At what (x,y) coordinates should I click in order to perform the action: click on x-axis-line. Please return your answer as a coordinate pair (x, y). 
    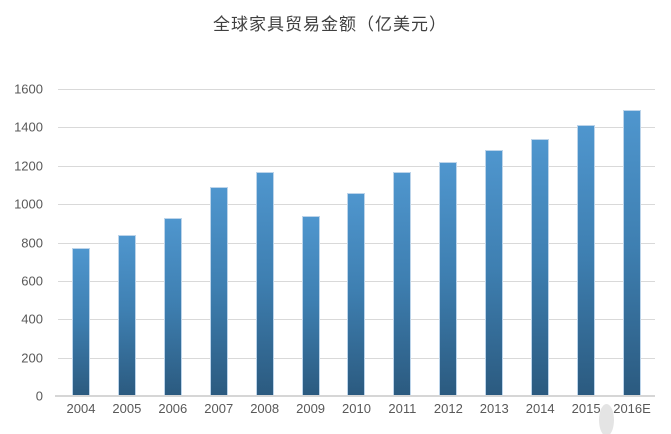
    Looking at the image, I should click on (355, 396).